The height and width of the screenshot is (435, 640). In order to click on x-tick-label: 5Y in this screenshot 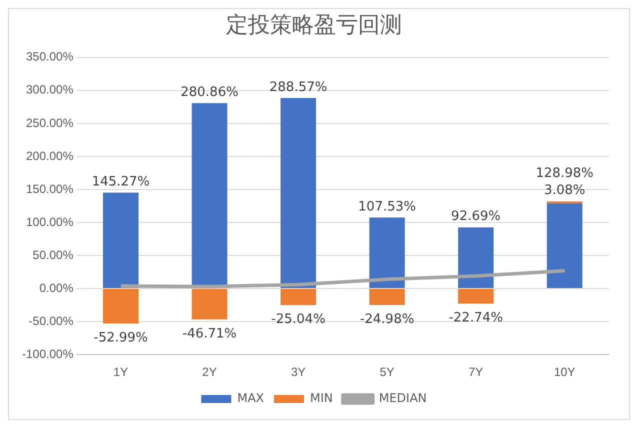, I will do `click(387, 372)`.